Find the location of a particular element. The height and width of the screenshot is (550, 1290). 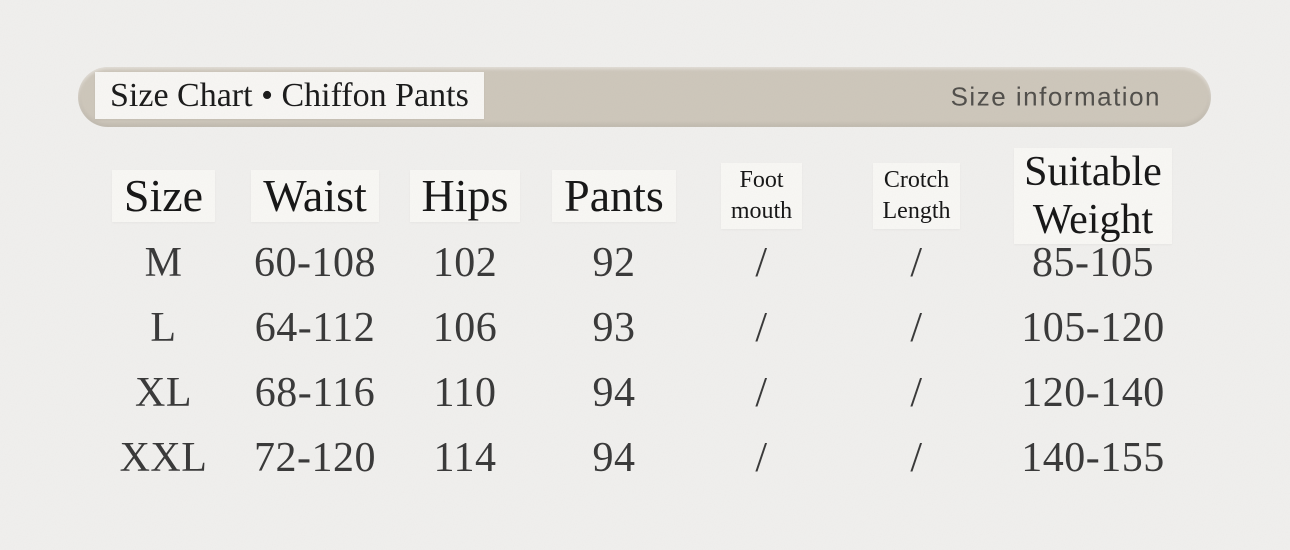

cell-size: XXL is located at coordinates (163, 457).